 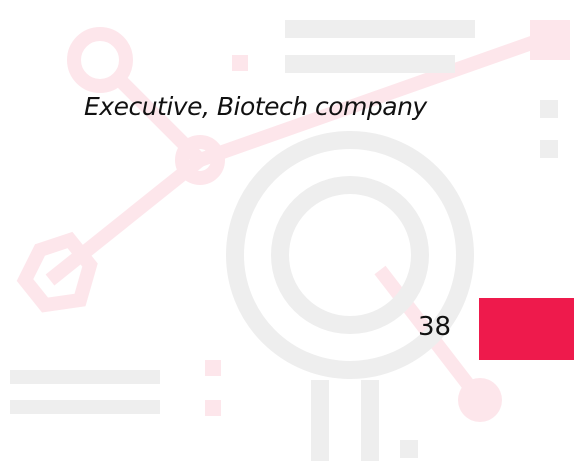 I want to click on page-number: 38, so click(x=435, y=327).